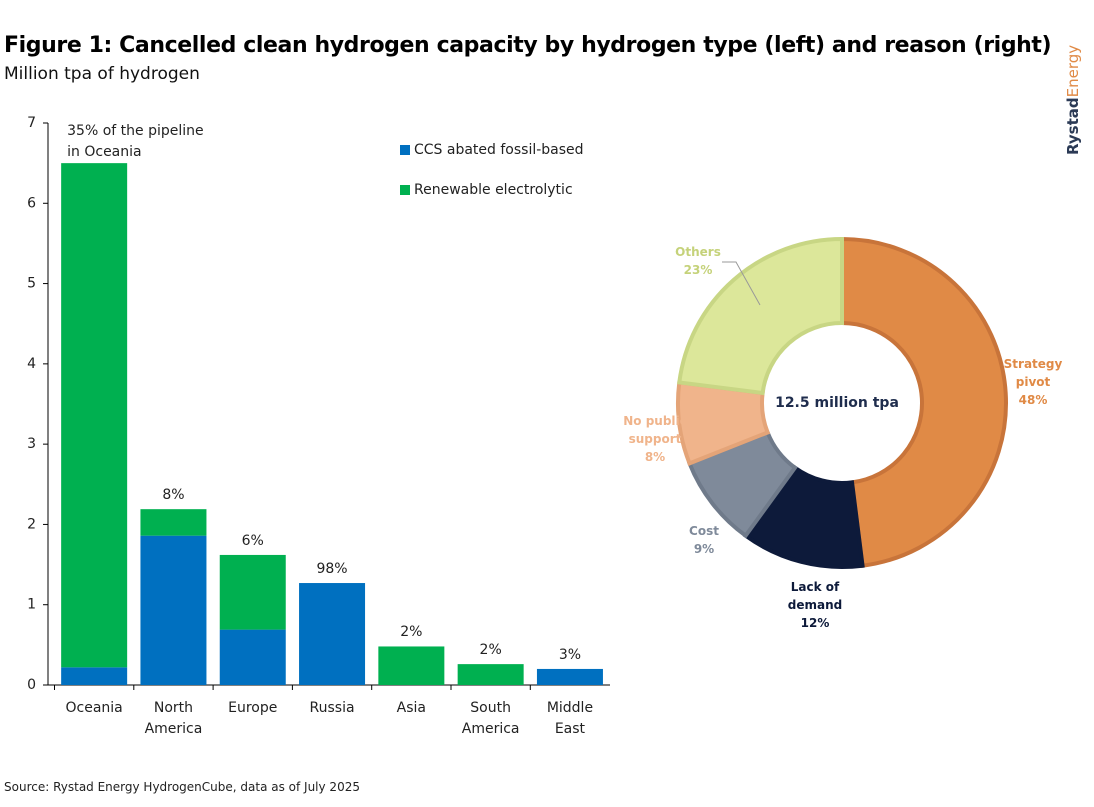  What do you see at coordinates (94, 708) in the screenshot?
I see `x-tick-label: Oceania` at bounding box center [94, 708].